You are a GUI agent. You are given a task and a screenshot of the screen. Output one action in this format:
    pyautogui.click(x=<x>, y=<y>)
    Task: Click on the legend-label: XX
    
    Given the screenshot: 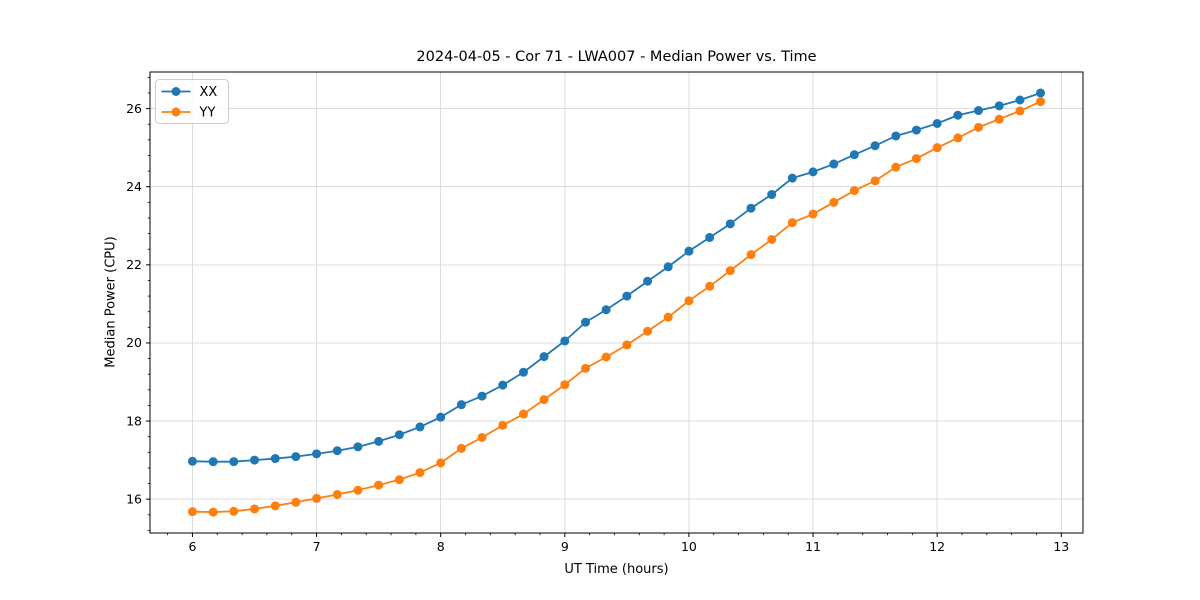 What is the action you would take?
    pyautogui.click(x=209, y=92)
    